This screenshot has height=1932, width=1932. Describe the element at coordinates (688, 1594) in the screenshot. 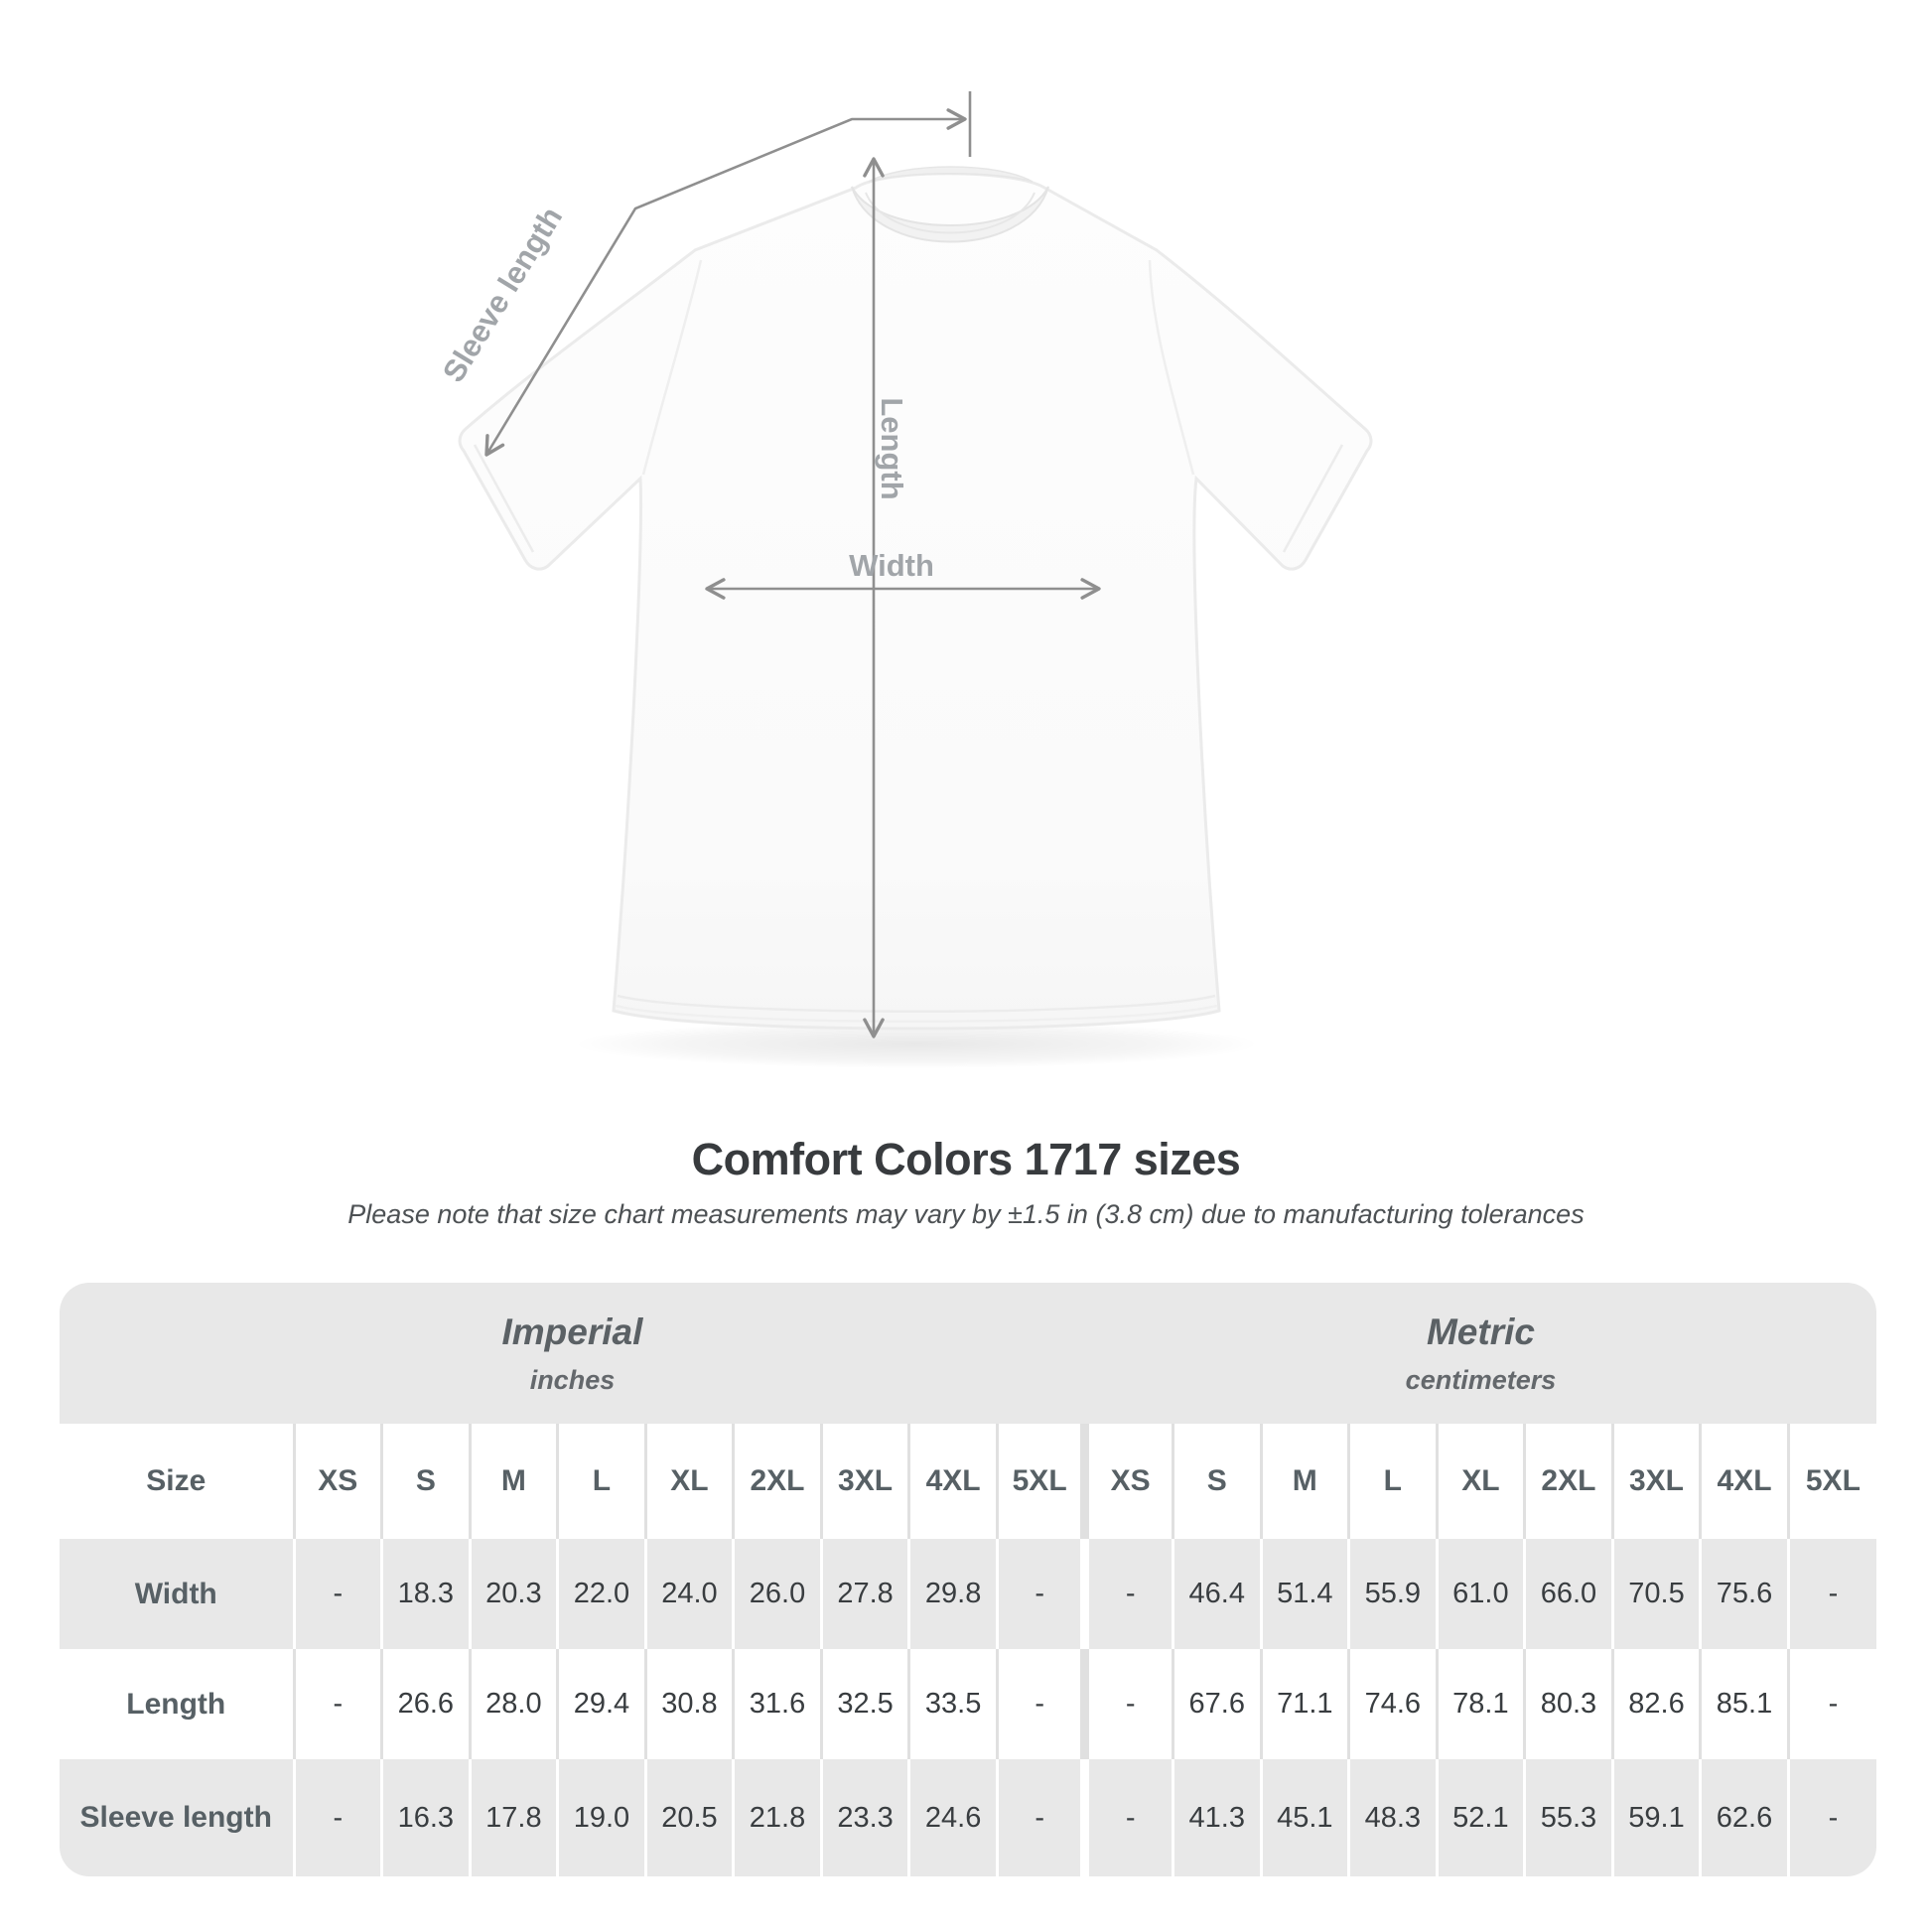

I see `value-cell: 24.0` at that location.